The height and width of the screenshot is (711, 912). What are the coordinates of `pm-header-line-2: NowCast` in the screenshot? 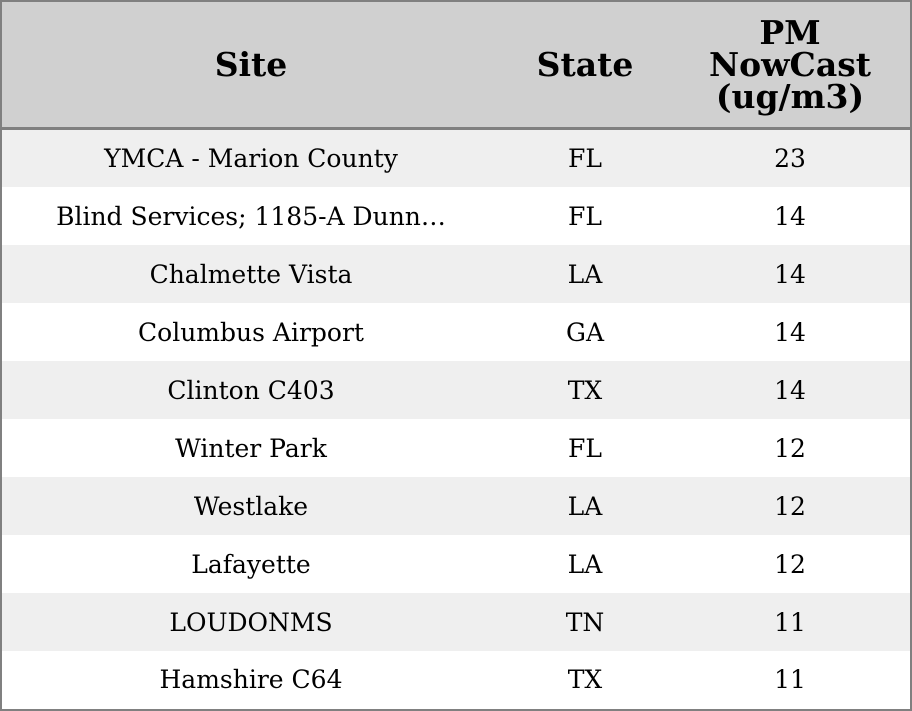 It's located at (790, 64).